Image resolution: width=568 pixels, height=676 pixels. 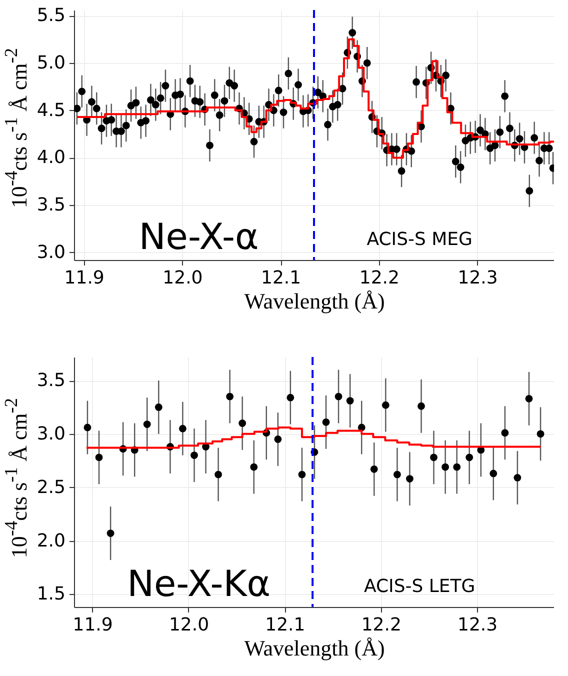 What do you see at coordinates (51, 487) in the screenshot?
I see `y-tick-label: 2.5` at bounding box center [51, 487].